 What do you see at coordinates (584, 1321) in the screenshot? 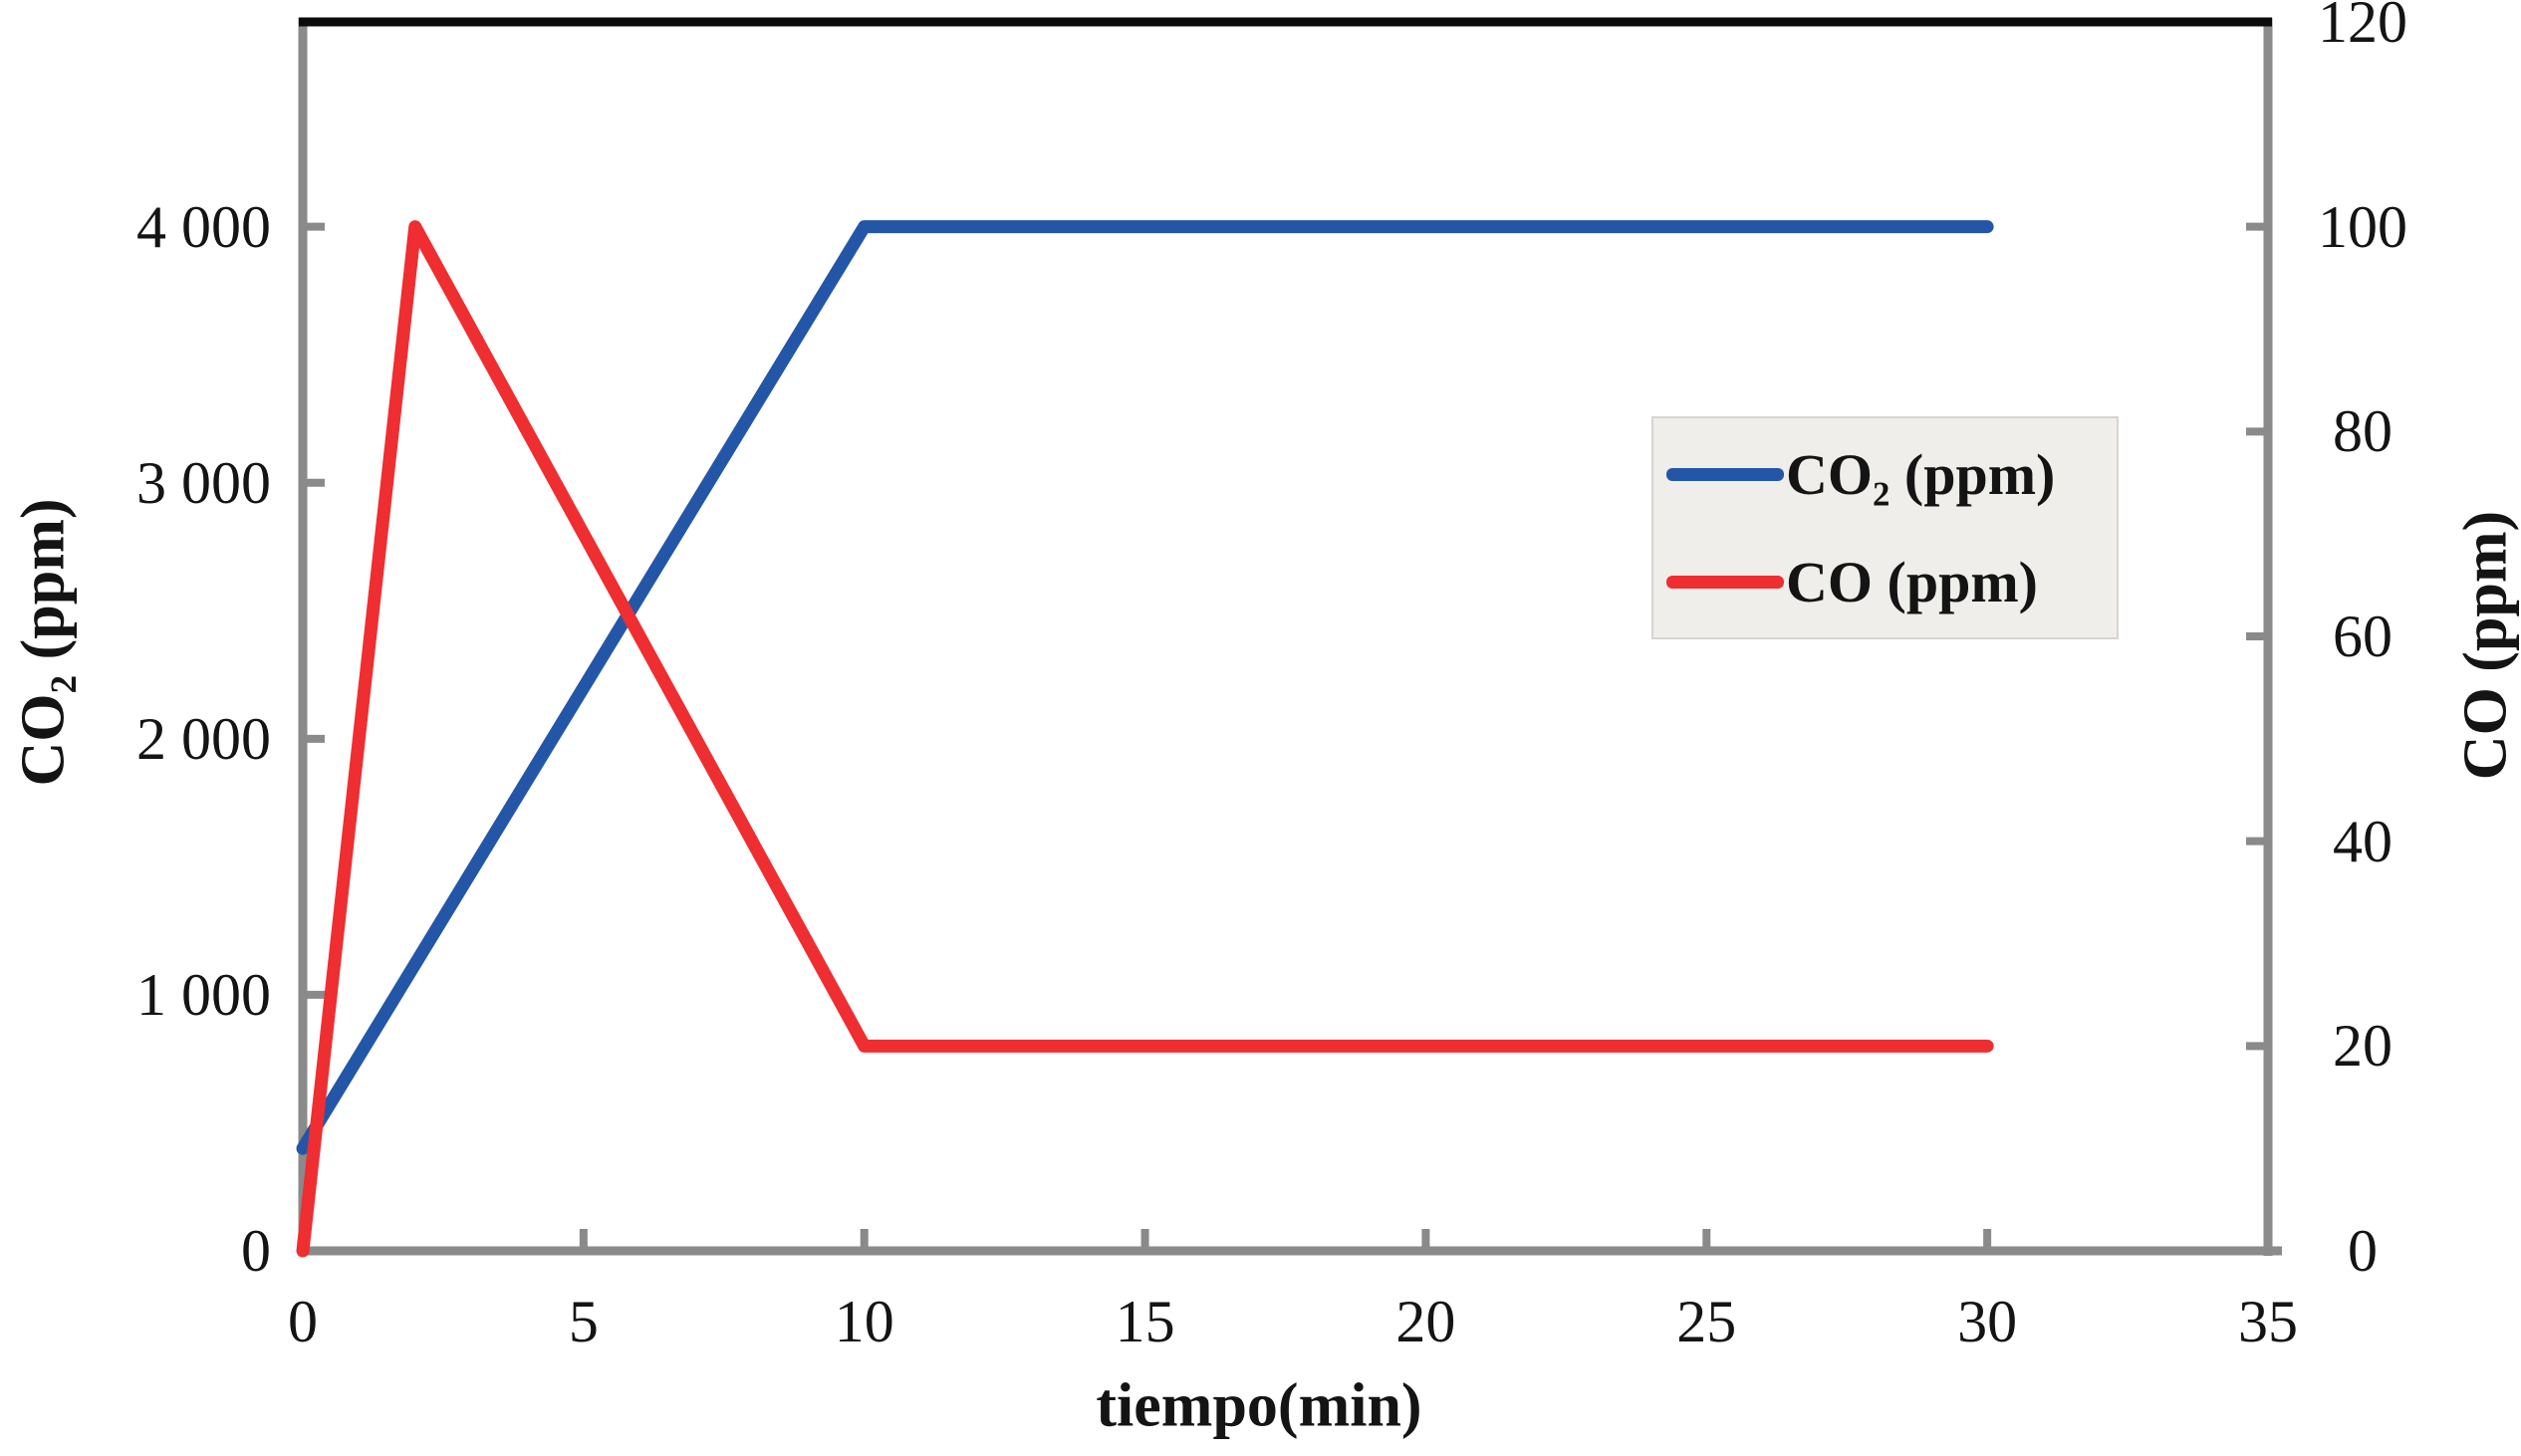
I see `x-tick-label: 5` at bounding box center [584, 1321].